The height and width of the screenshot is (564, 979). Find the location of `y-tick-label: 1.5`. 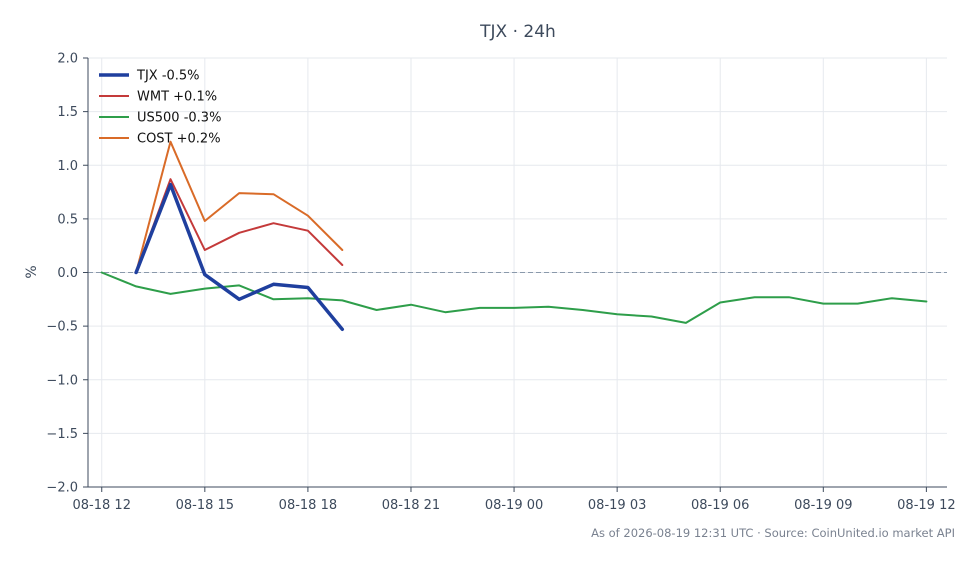

y-tick-label: 1.5 is located at coordinates (67, 112).